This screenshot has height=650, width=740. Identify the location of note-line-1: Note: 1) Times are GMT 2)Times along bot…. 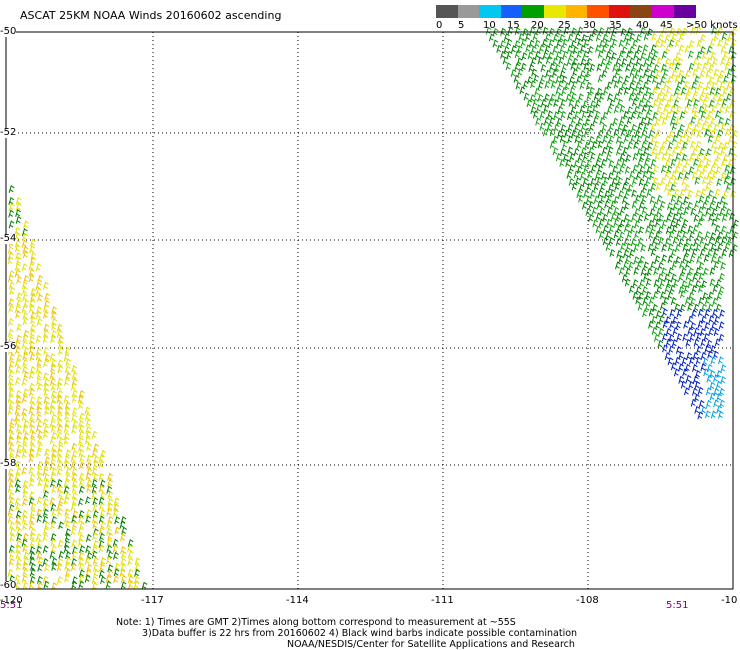
(316, 622).